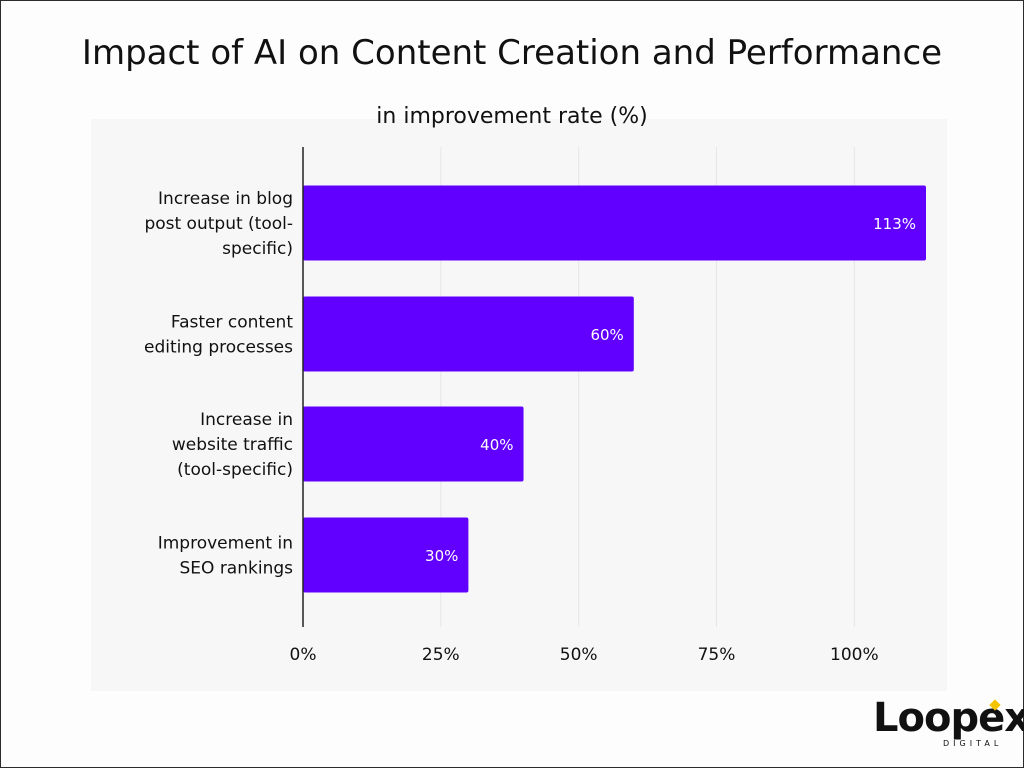 Image resolution: width=1024 pixels, height=768 pixels. What do you see at coordinates (237, 569) in the screenshot?
I see `category-label-line: SEO rankings` at bounding box center [237, 569].